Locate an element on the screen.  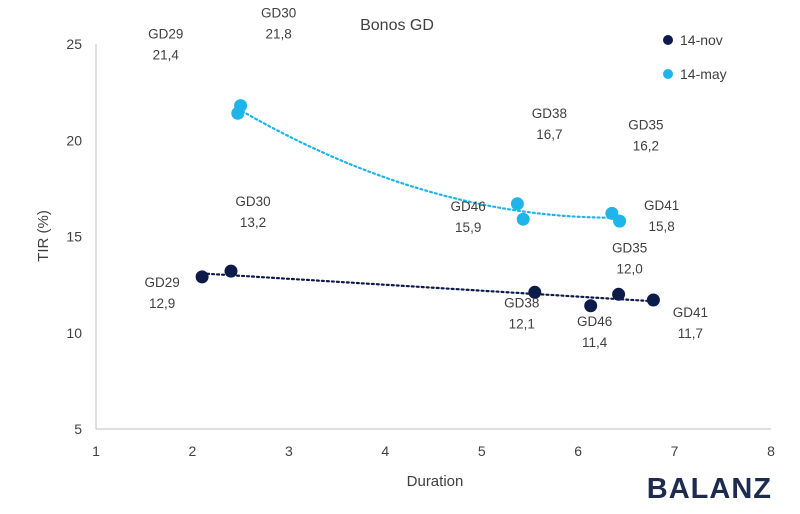
legend-label-14-nov: 14-nov is located at coordinates (701, 40).